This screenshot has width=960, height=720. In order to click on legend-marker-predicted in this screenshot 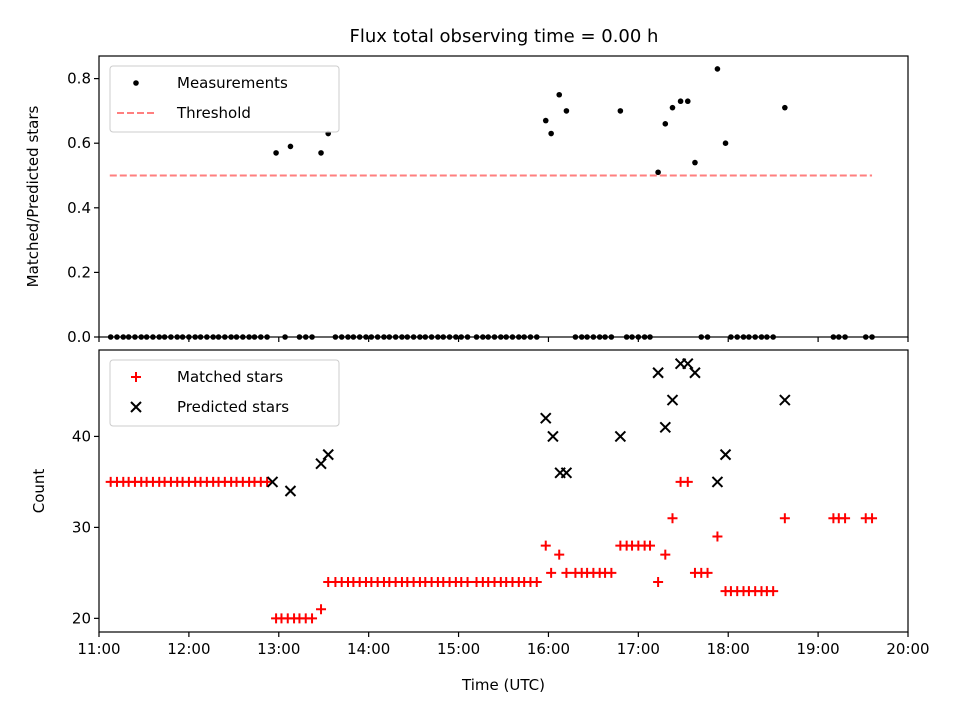, I will do `click(136, 407)`.